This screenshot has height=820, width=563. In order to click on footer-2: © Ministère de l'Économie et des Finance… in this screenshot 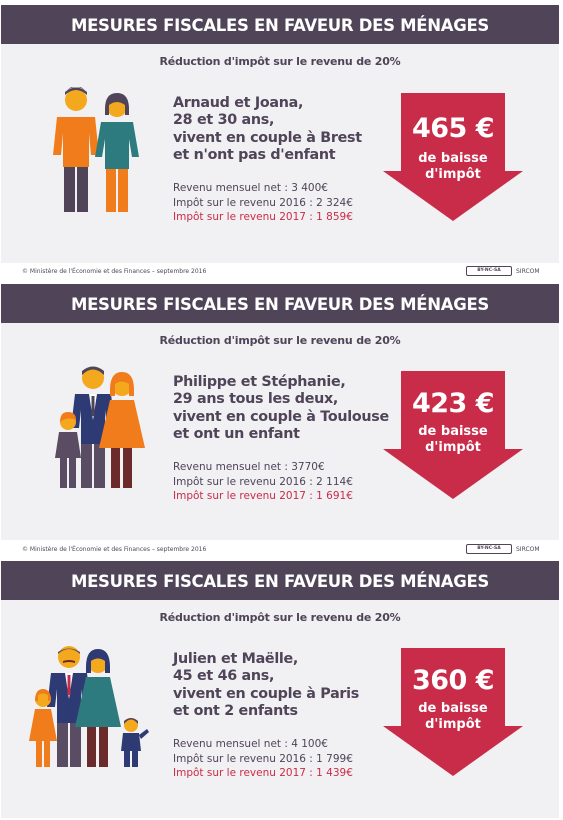, I will do `click(280, 549)`.